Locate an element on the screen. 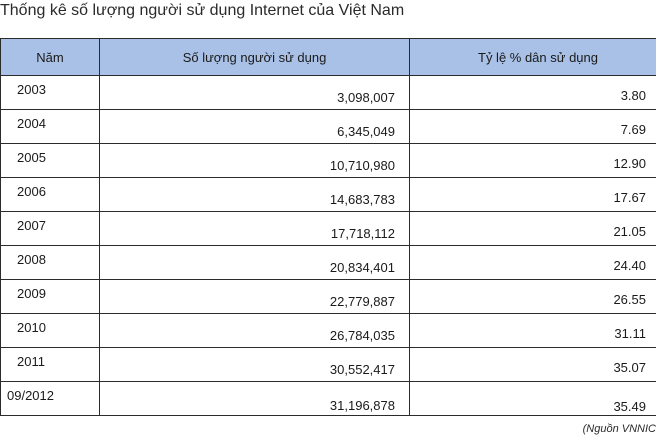 Image resolution: width=656 pixels, height=439 pixels. cell-percent: 21.05 is located at coordinates (532, 228).